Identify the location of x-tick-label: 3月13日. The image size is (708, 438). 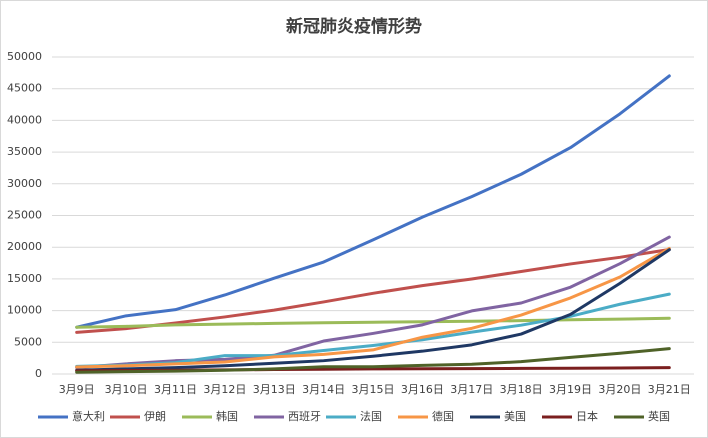
(274, 389).